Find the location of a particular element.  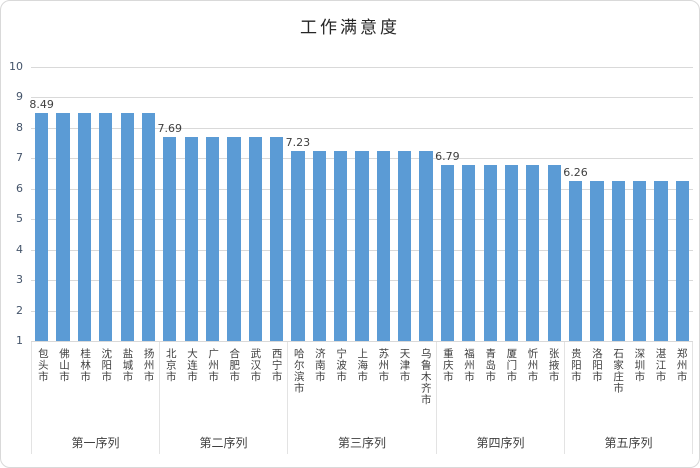

category-label: 郑州市 is located at coordinates (681, 365).